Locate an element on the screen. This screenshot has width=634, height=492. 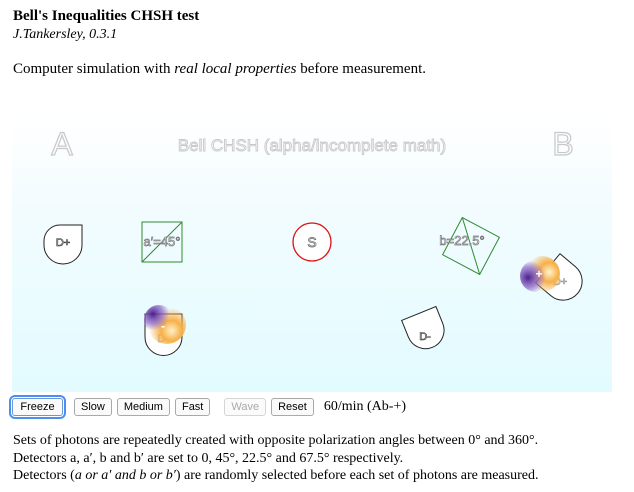
freeze-button: Freeze is located at coordinates (37, 407).